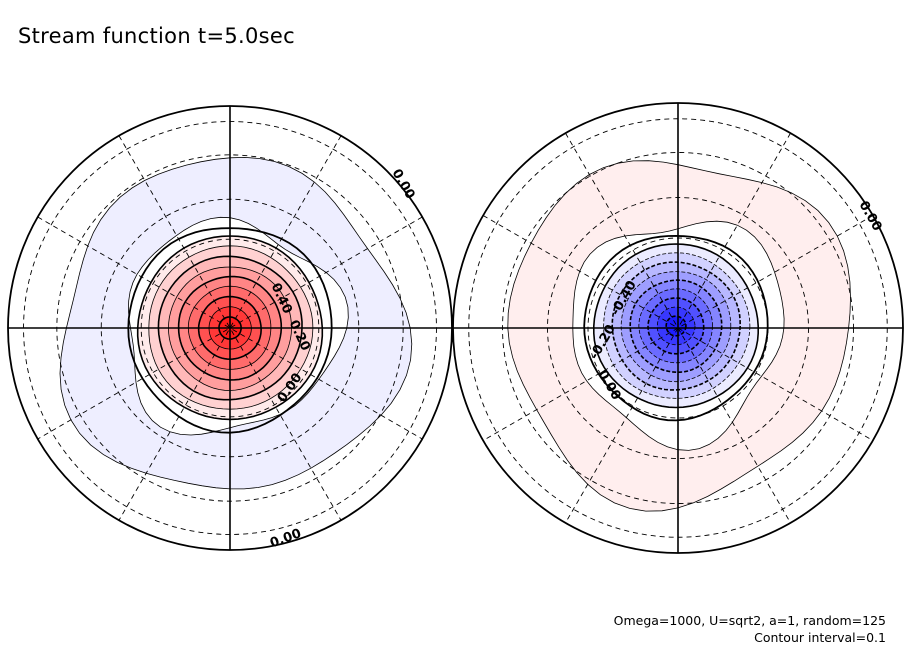 The image size is (904, 654). What do you see at coordinates (749, 620) in the screenshot?
I see `parameters-line: Omega=1000, U=sqrt2, a=1, random=125` at bounding box center [749, 620].